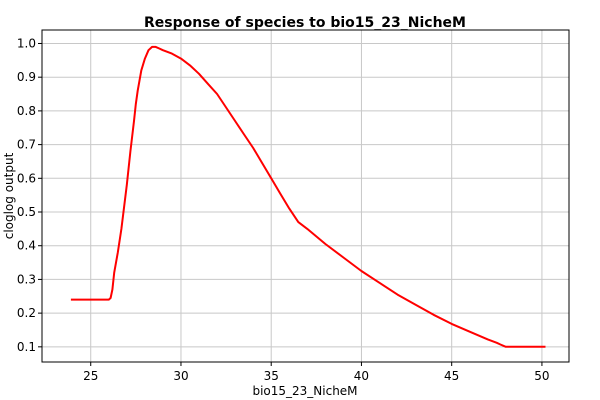 This screenshot has width=600, height=400. I want to click on x-tick-label: 25, so click(90, 376).